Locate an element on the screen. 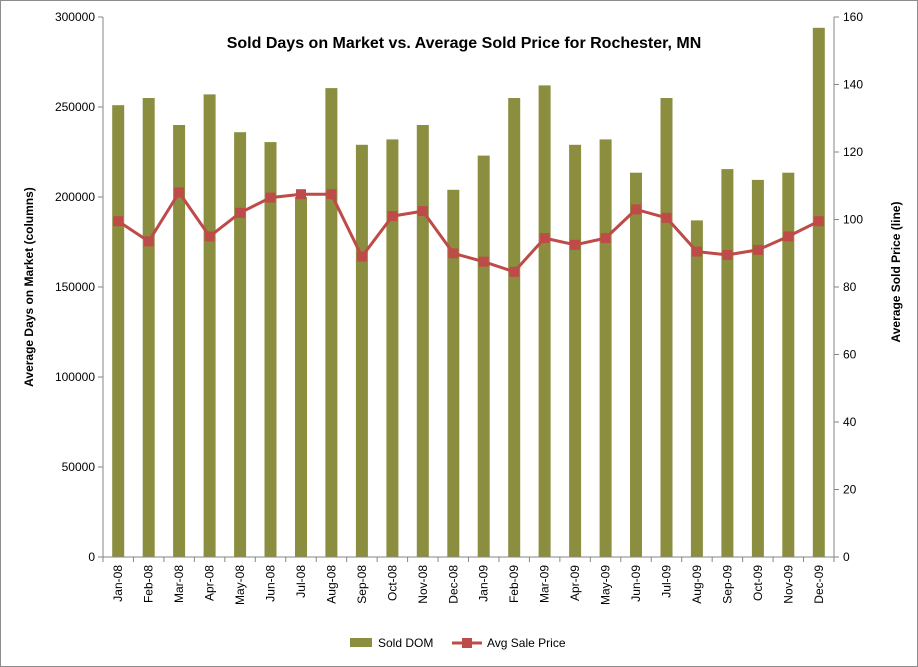 This screenshot has width=918, height=667. y-tick-label: 100000 is located at coordinates (75, 377).